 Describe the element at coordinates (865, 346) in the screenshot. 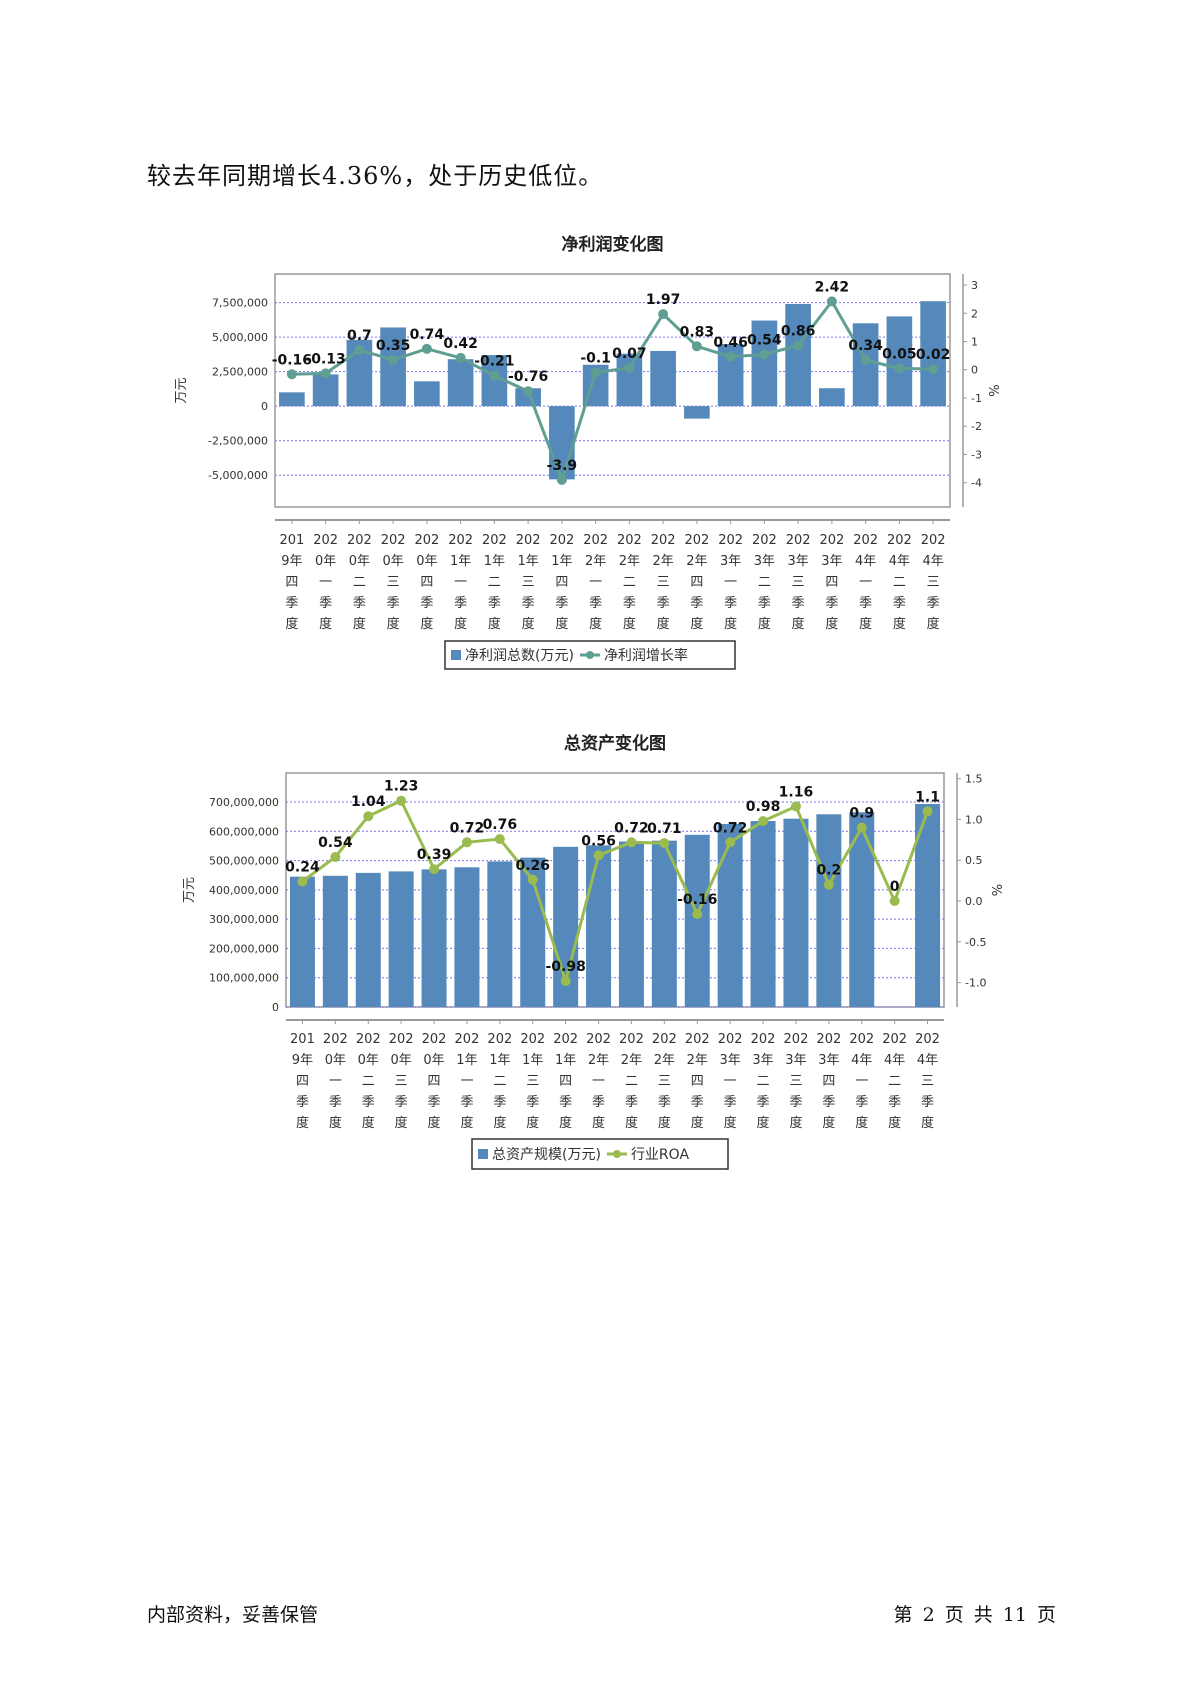

I see `data-label: 0.34` at that location.